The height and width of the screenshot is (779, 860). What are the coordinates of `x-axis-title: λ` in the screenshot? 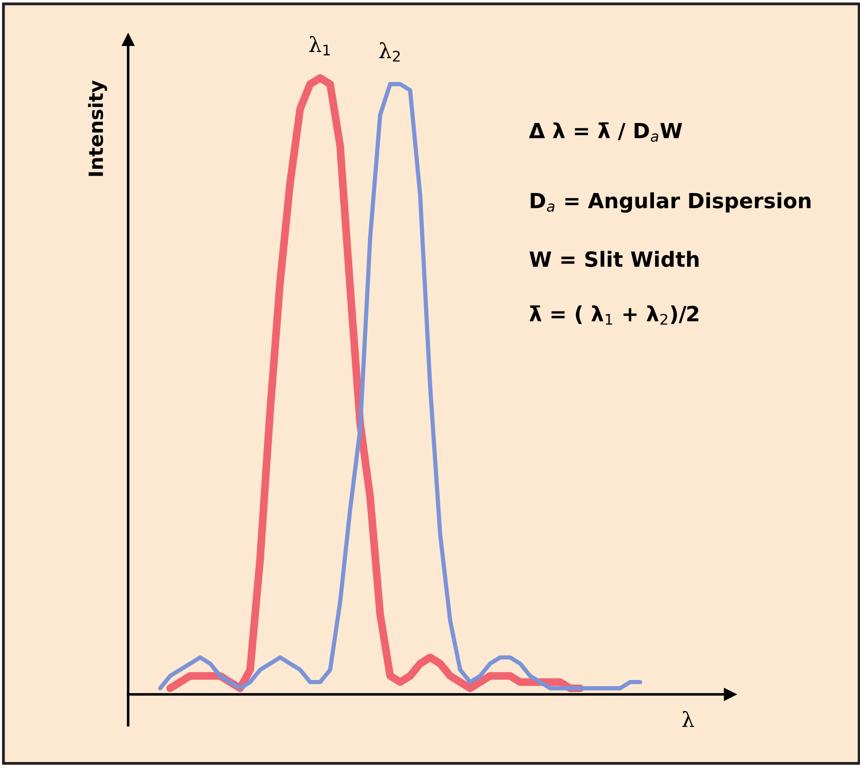 It's located at (688, 718).